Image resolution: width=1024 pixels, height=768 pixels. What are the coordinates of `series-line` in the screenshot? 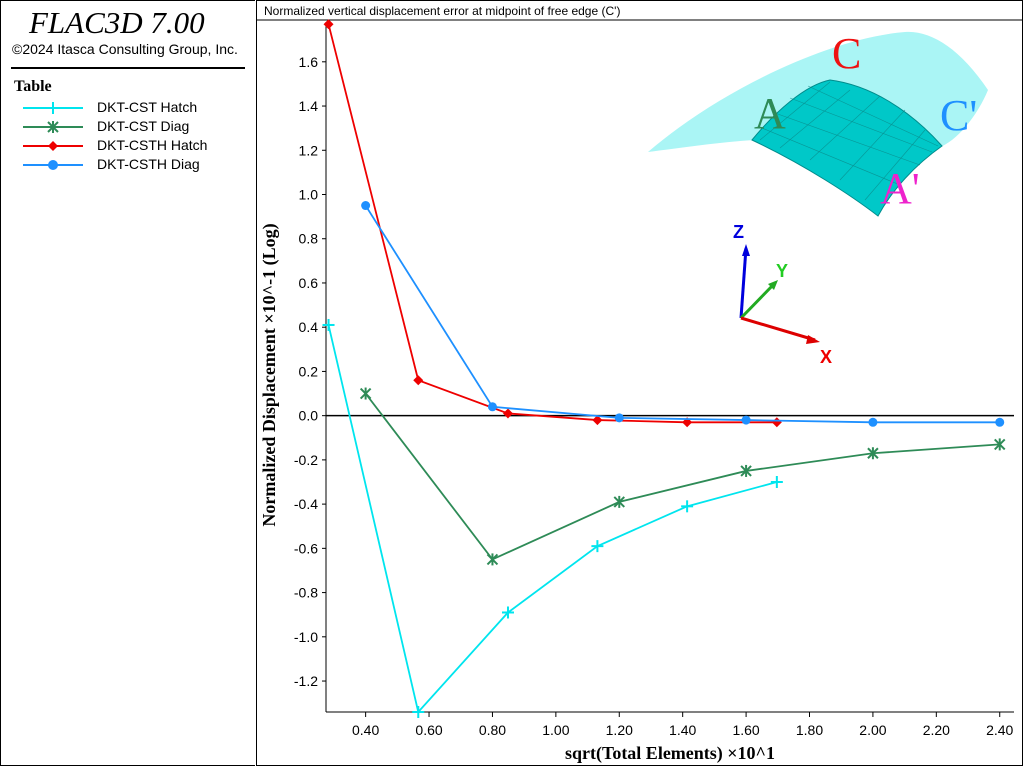 It's located at (682, 476).